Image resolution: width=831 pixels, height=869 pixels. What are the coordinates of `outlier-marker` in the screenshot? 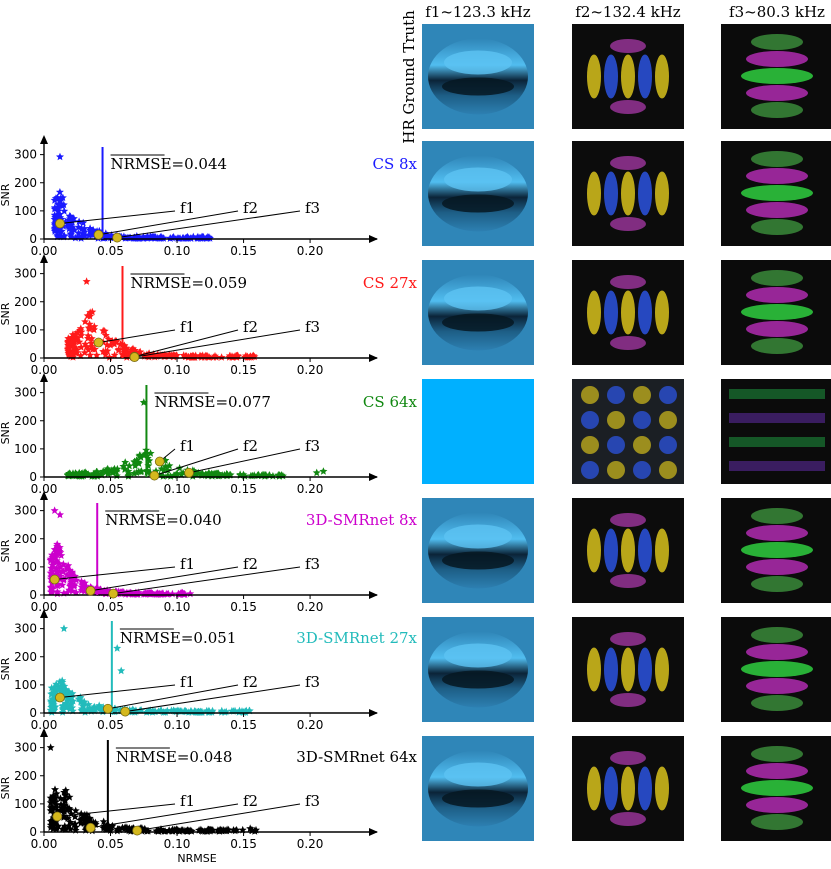 It's located at (64, 628).